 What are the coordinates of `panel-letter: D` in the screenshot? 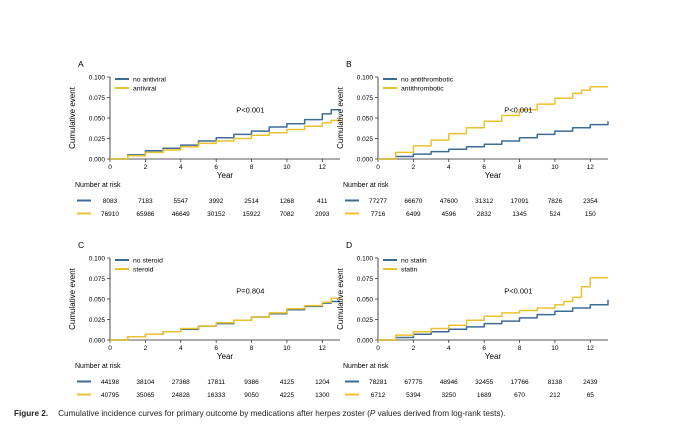 It's located at (349, 245).